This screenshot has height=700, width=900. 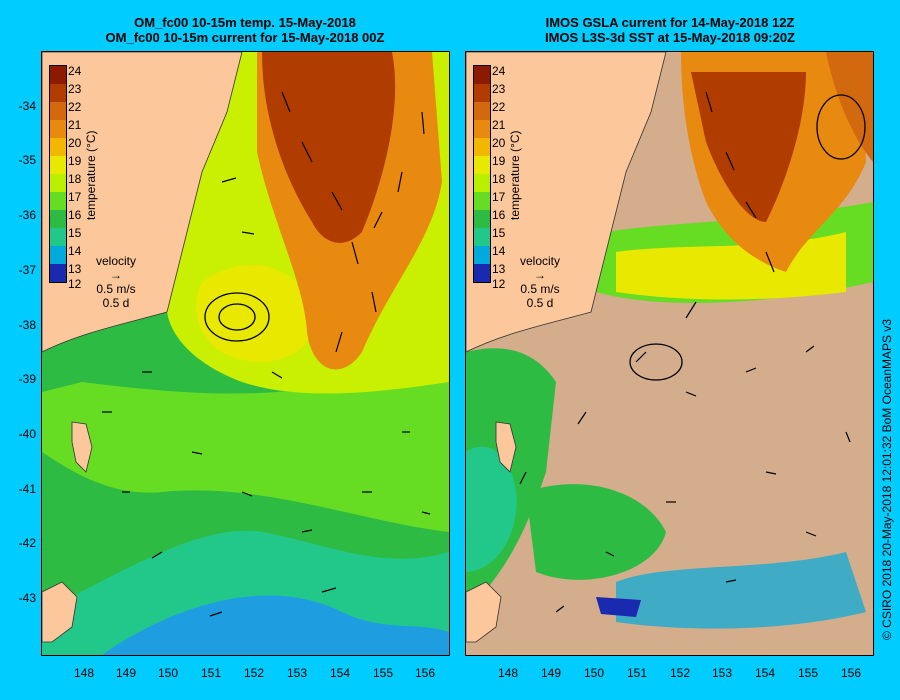 What do you see at coordinates (748, 147) in the screenshot?
I see `sst-red-core` at bounding box center [748, 147].